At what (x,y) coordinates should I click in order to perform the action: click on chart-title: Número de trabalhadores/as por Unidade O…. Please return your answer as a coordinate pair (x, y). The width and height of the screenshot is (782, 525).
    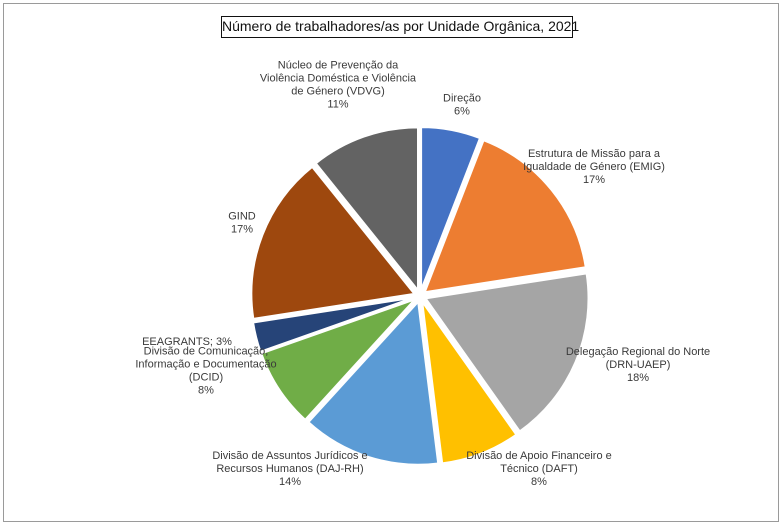
    Looking at the image, I should click on (400, 27).